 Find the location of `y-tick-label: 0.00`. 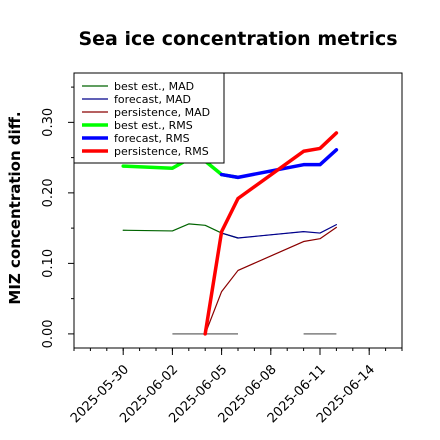

y-tick-label: 0.00 is located at coordinates (48, 333).